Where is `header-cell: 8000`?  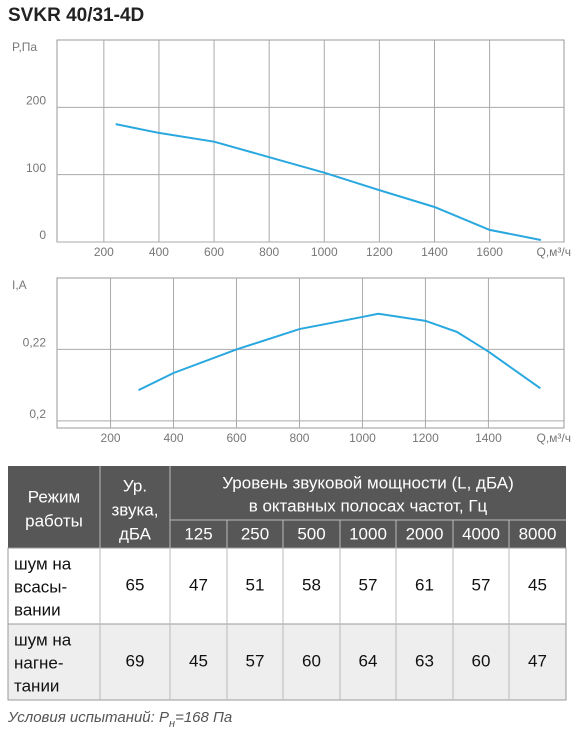
header-cell: 8000 is located at coordinates (538, 533).